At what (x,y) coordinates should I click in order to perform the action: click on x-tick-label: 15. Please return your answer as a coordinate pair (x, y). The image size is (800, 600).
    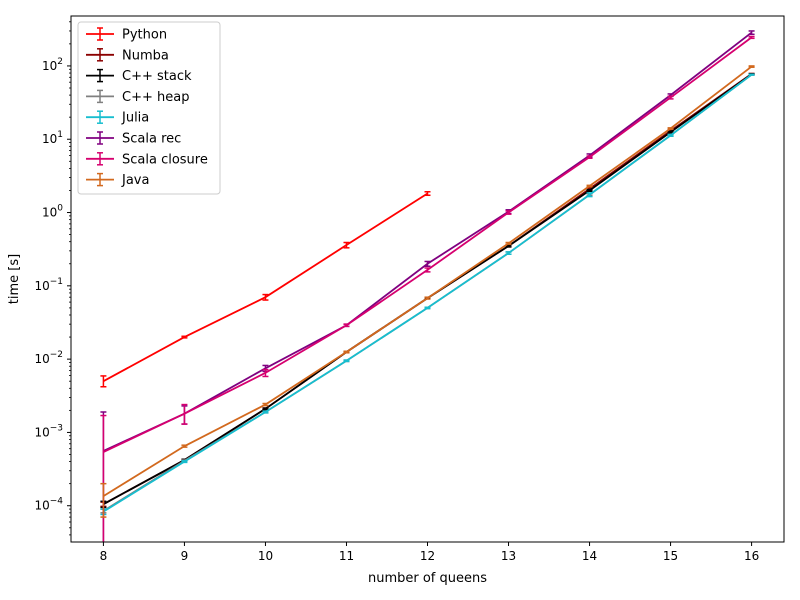
    Looking at the image, I should click on (670, 556).